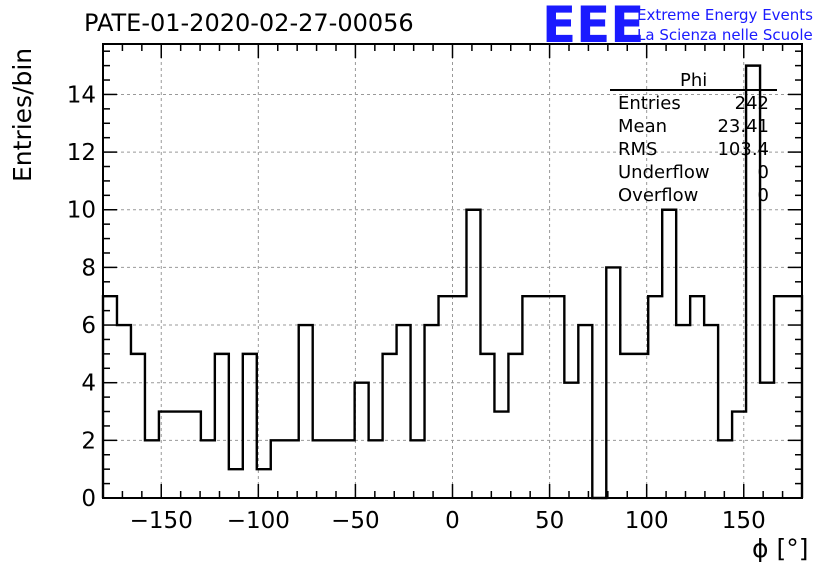  I want to click on x-axis-label: ϕ [°], so click(780, 548).